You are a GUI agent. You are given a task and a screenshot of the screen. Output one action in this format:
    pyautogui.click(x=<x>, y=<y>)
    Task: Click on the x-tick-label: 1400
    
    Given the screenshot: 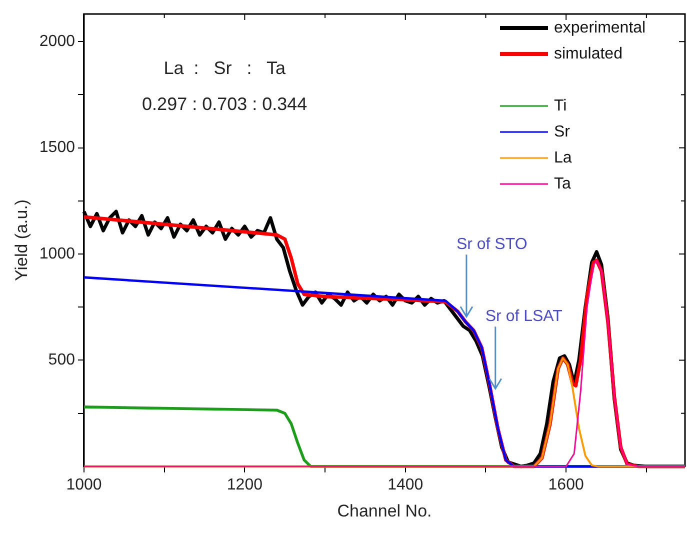 What is the action you would take?
    pyautogui.click(x=406, y=485)
    